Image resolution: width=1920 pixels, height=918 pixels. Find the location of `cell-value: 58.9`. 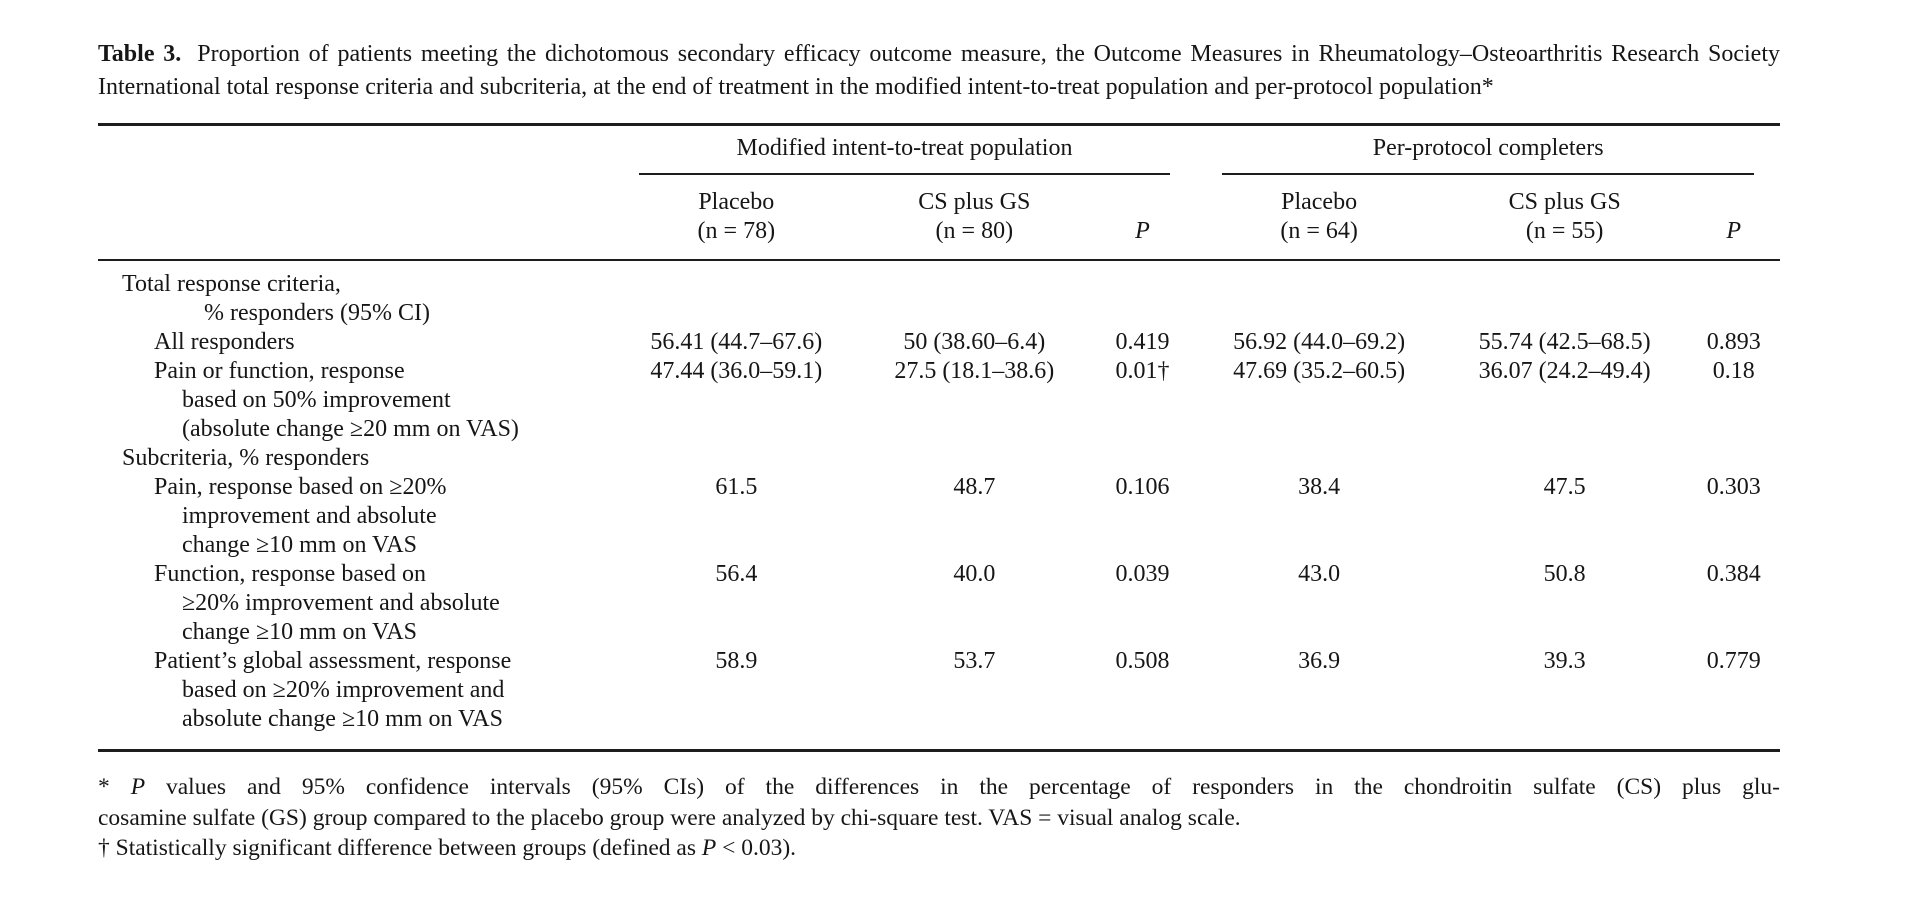

cell-value: 58.9 is located at coordinates (736, 661).